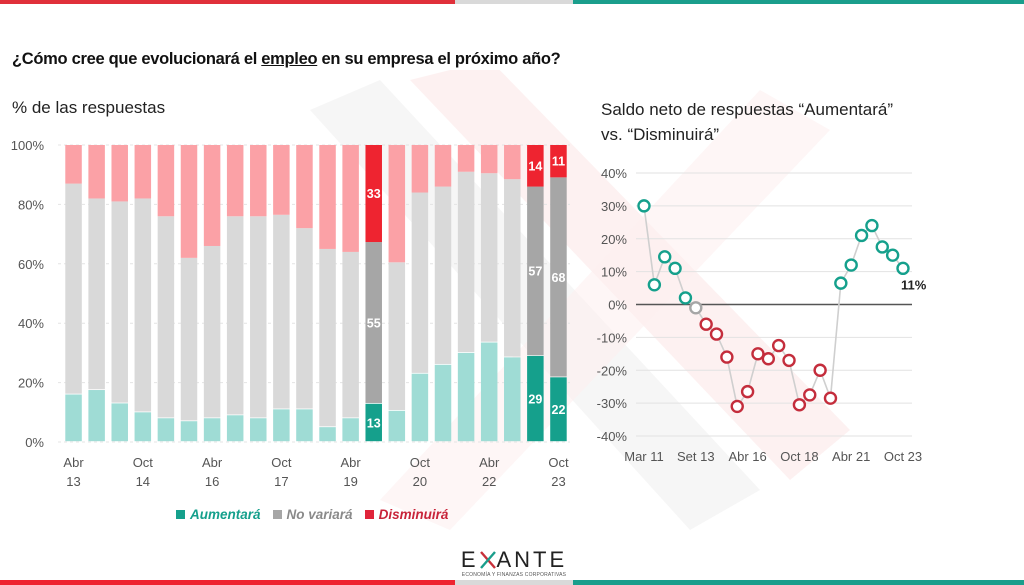  What do you see at coordinates (31, 204) in the screenshot?
I see `y-tick-label: 80%` at bounding box center [31, 204].